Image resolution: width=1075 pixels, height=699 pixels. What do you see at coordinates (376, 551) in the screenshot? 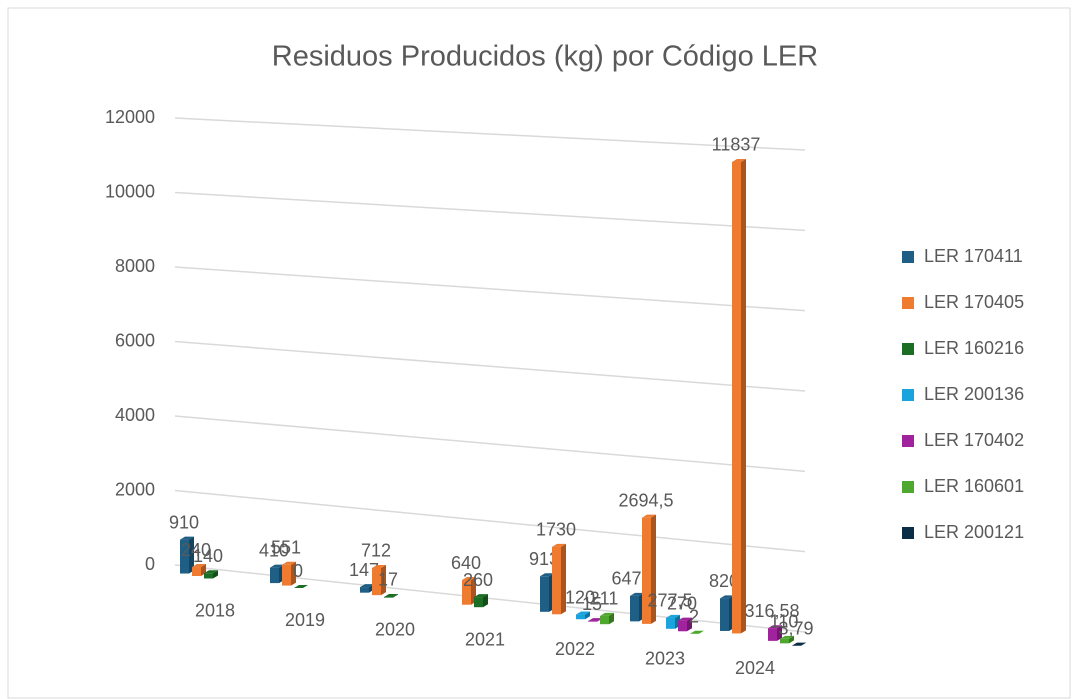
I see `data-label: 712` at bounding box center [376, 551].